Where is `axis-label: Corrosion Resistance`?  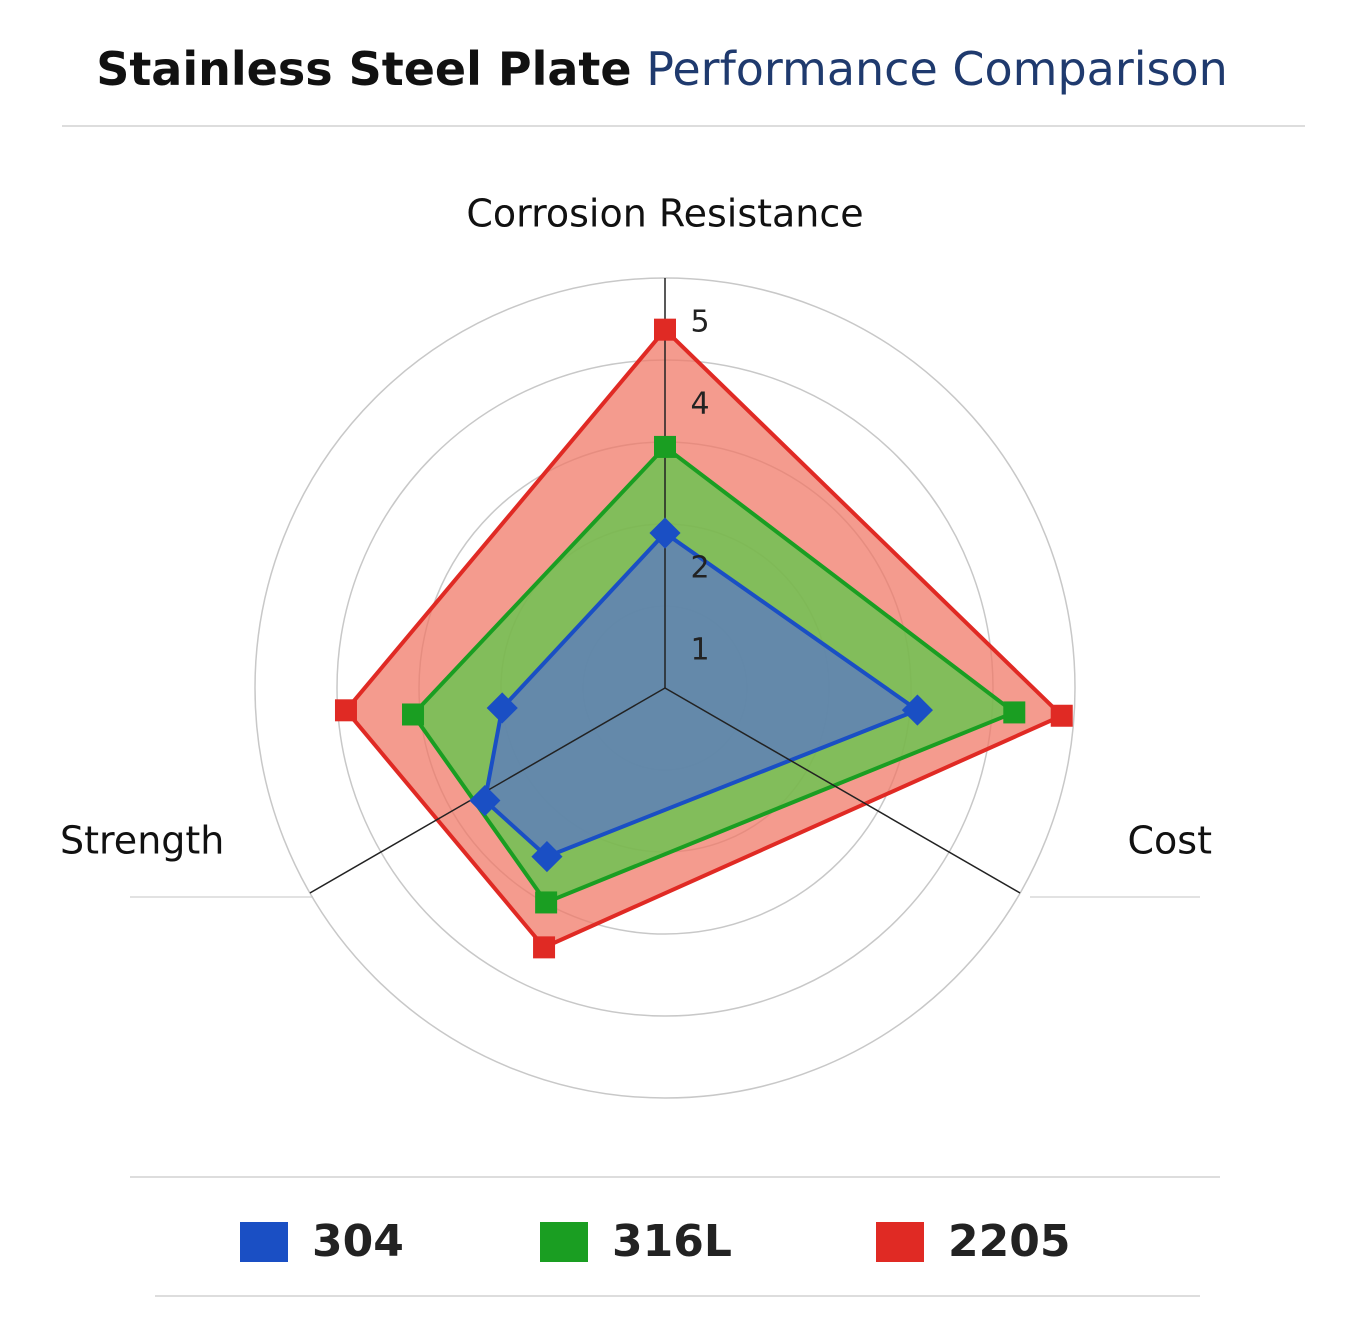
axis-label: Corrosion Resistance is located at coordinates (664, 214).